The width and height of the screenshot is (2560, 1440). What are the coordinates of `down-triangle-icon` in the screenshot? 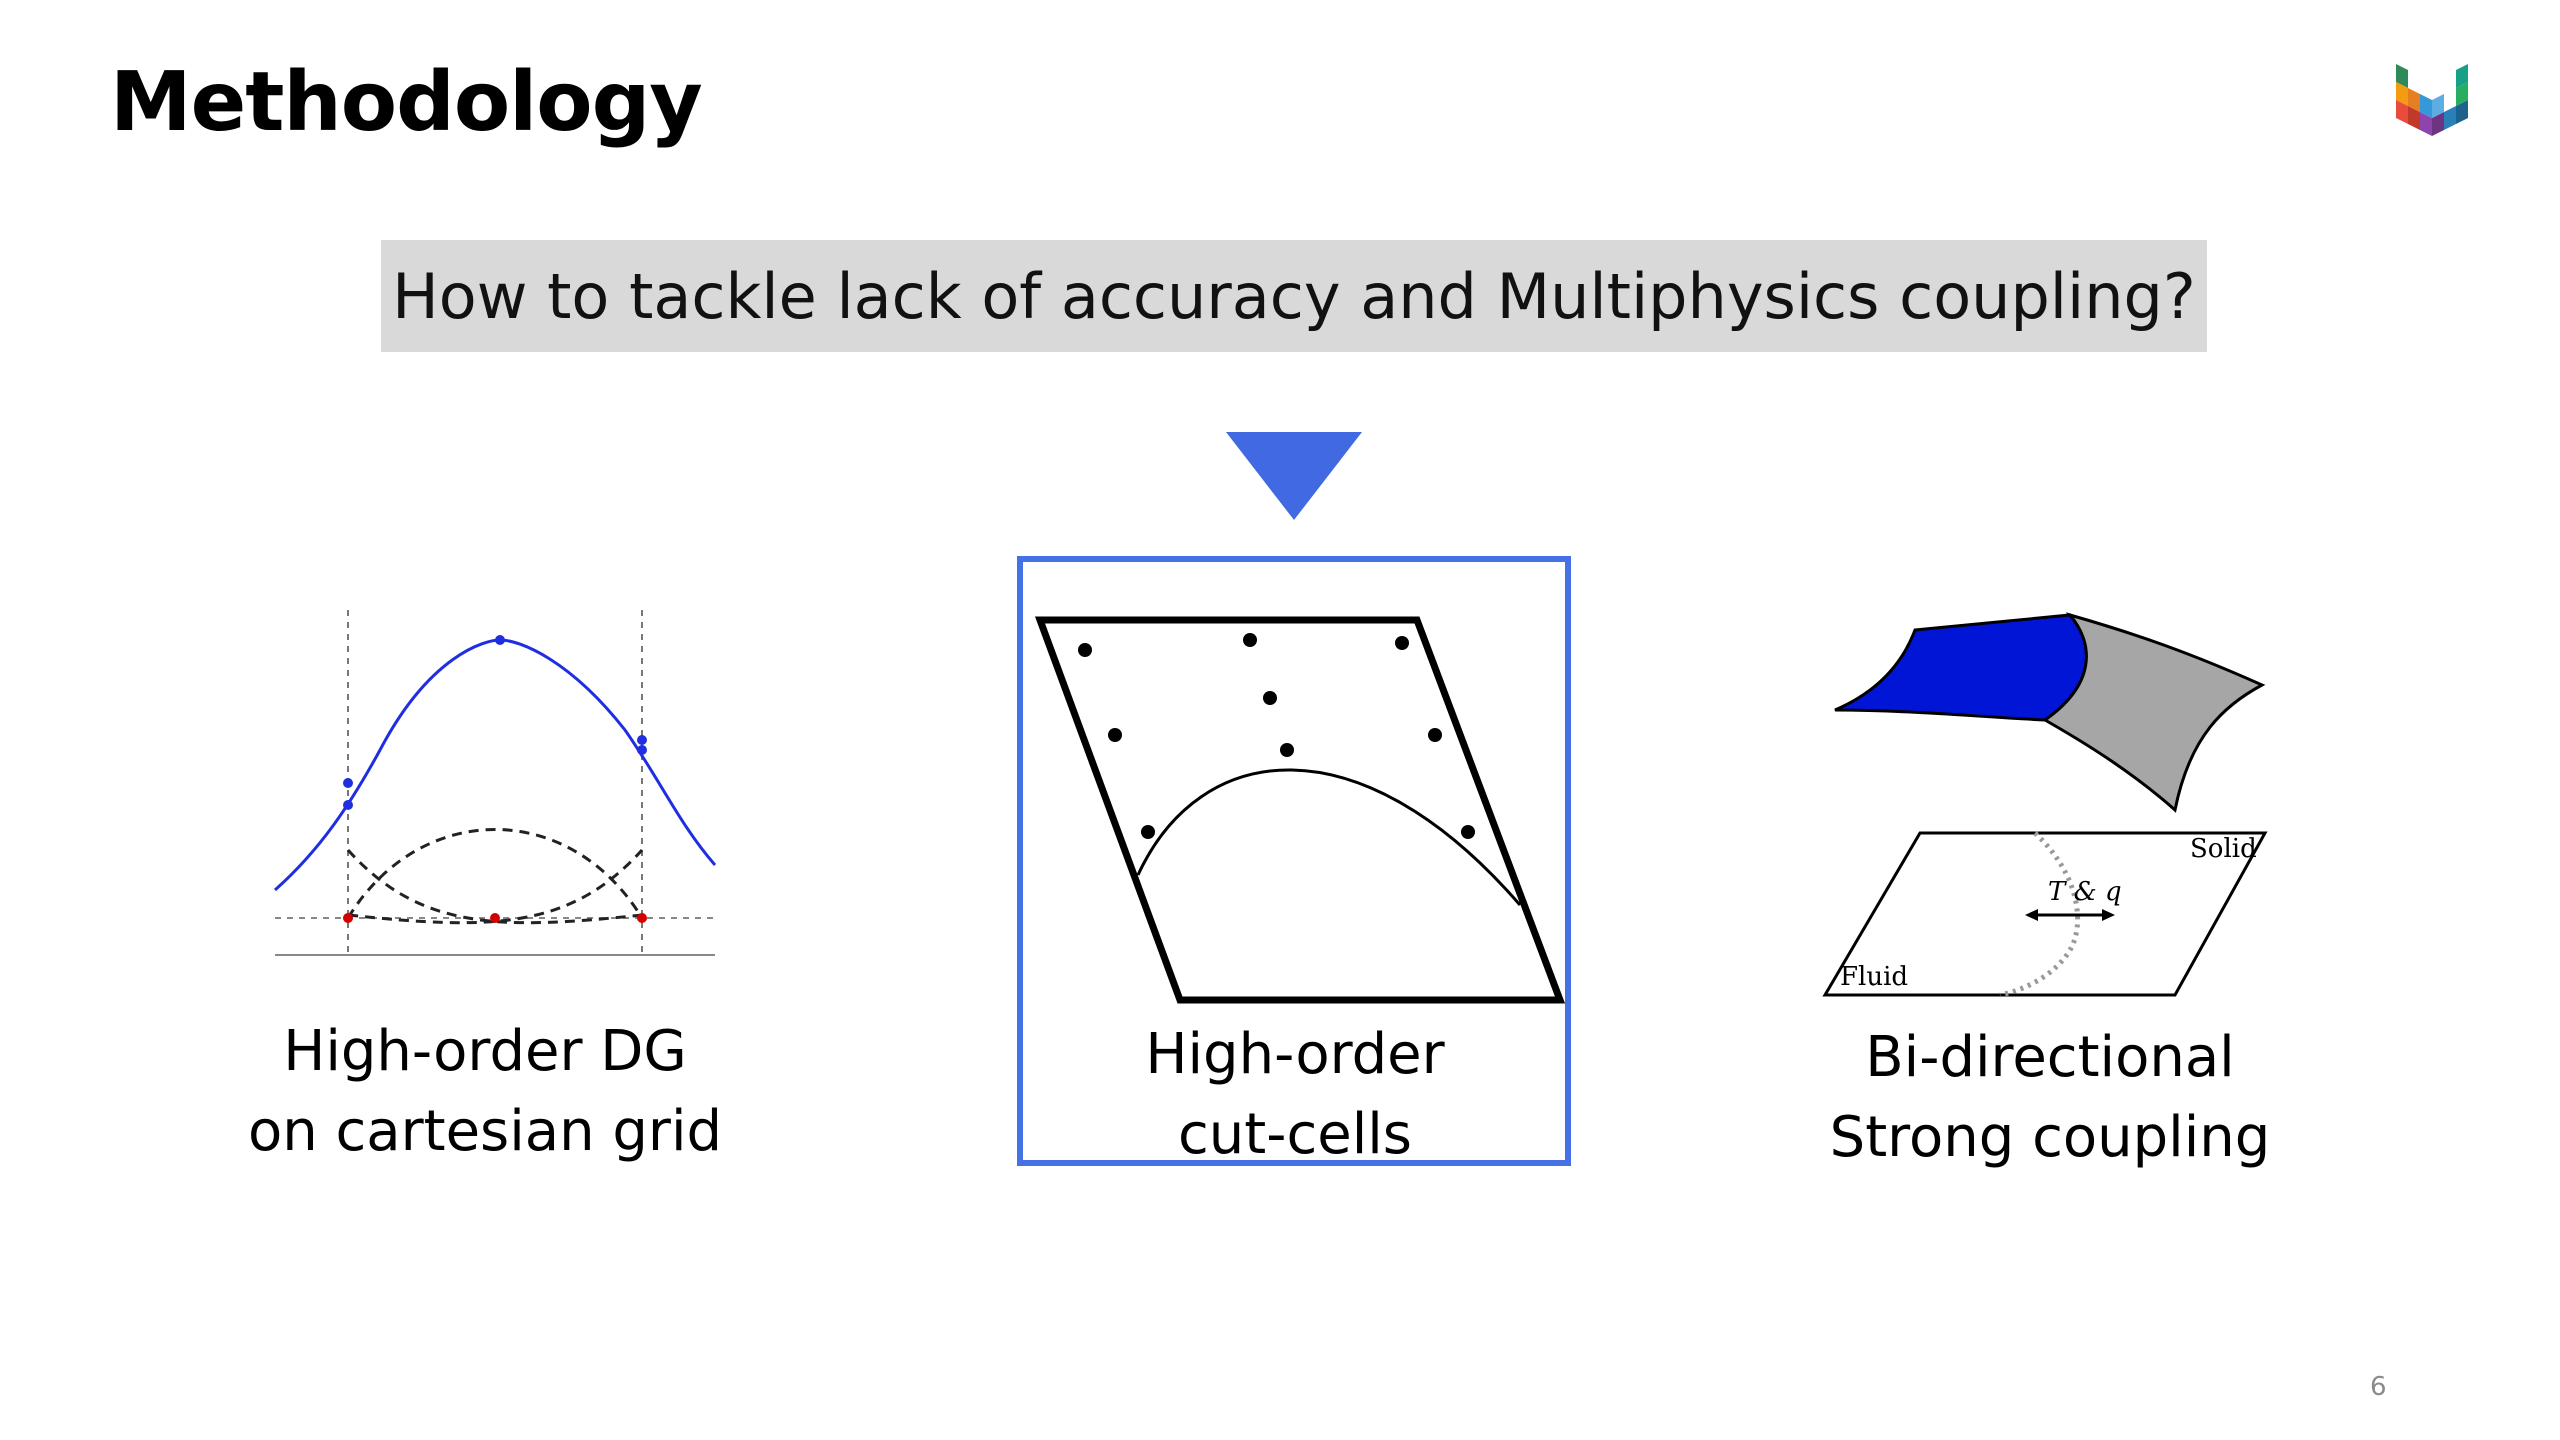 It's located at (1294, 476).